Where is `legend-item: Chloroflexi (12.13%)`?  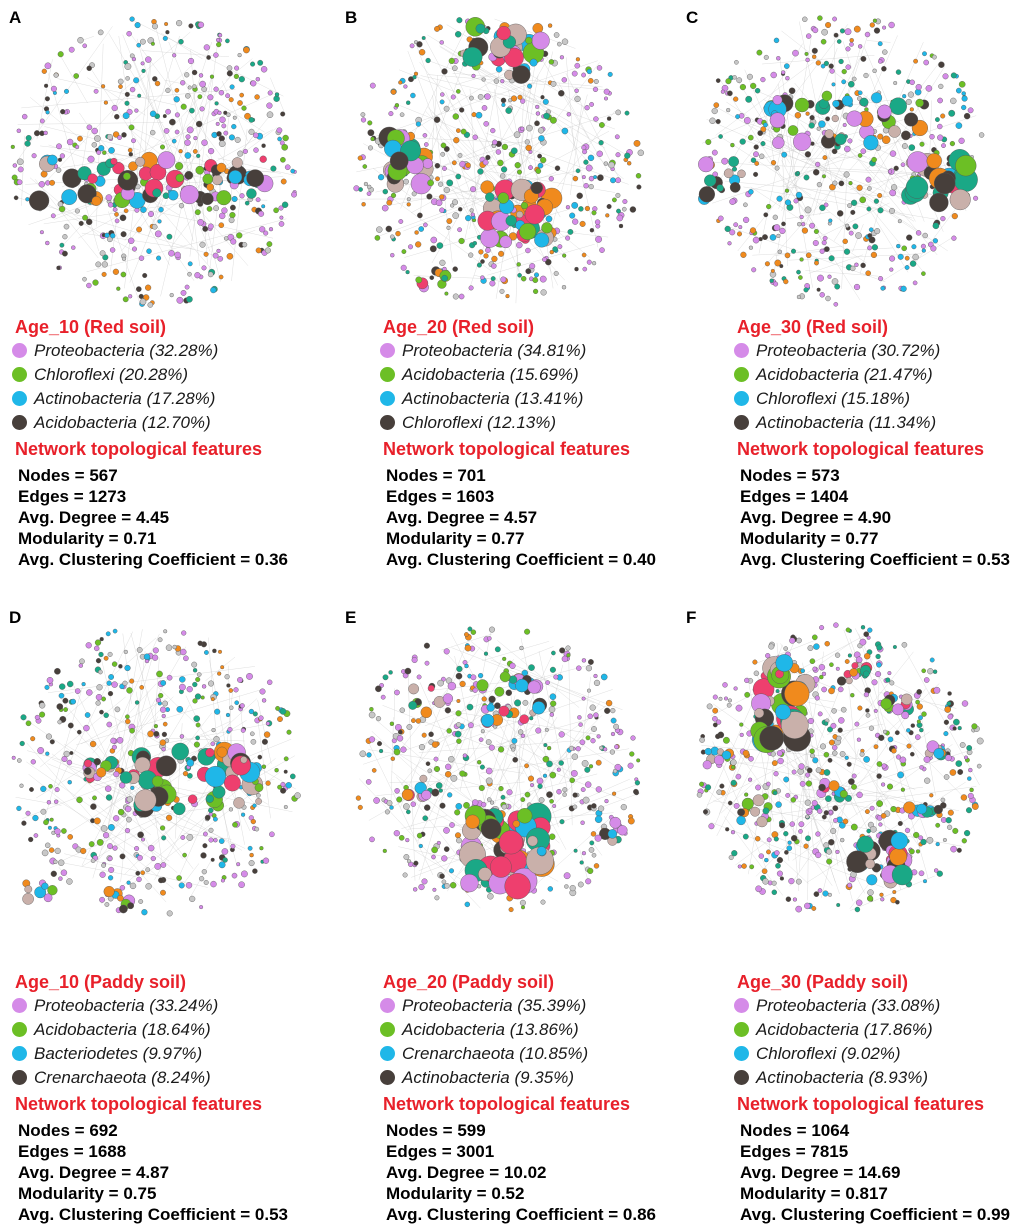
legend-item: Chloroflexi (12.13%) is located at coordinates (518, 423).